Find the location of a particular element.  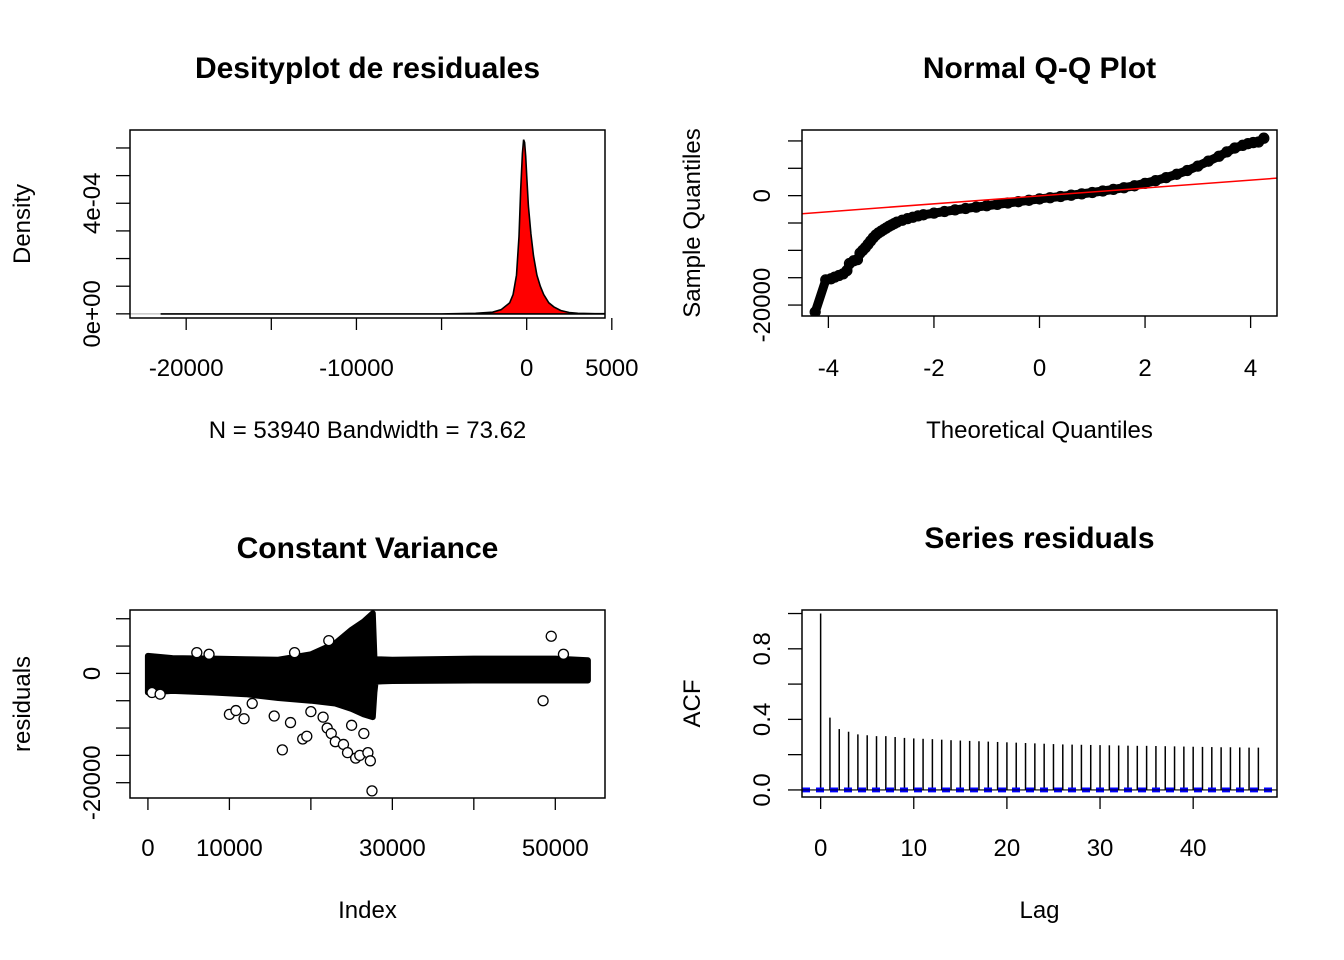

qq-y-tick-label: -20000 is located at coordinates (762, 305).